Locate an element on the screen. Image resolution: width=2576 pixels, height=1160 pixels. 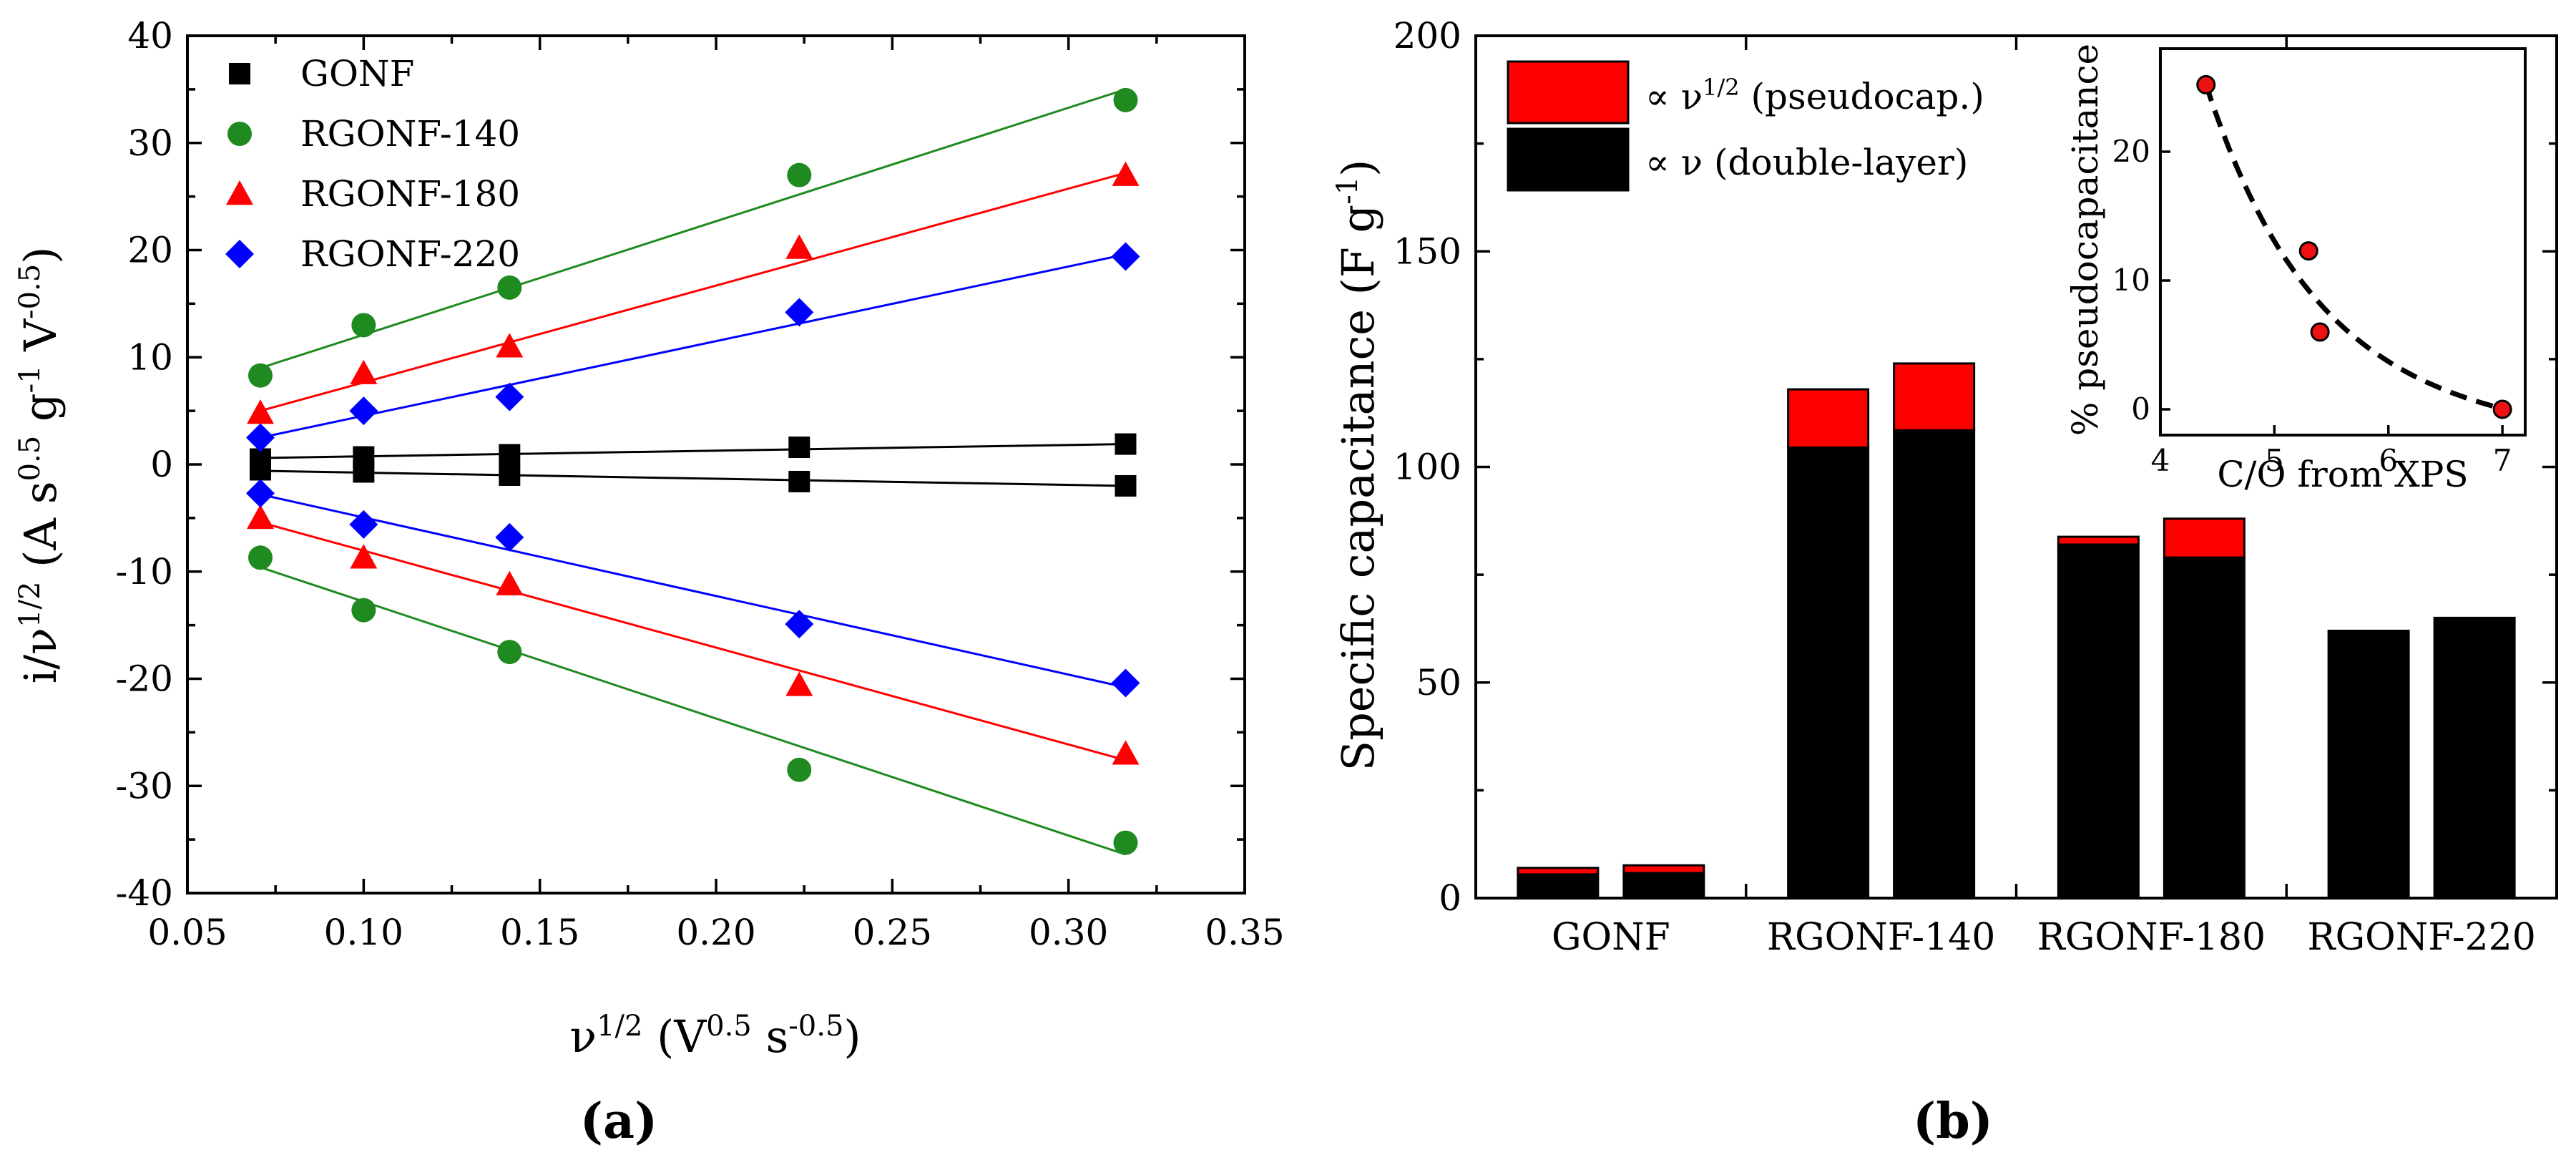
panel-a-y-tick-label: 20 is located at coordinates (150, 250).